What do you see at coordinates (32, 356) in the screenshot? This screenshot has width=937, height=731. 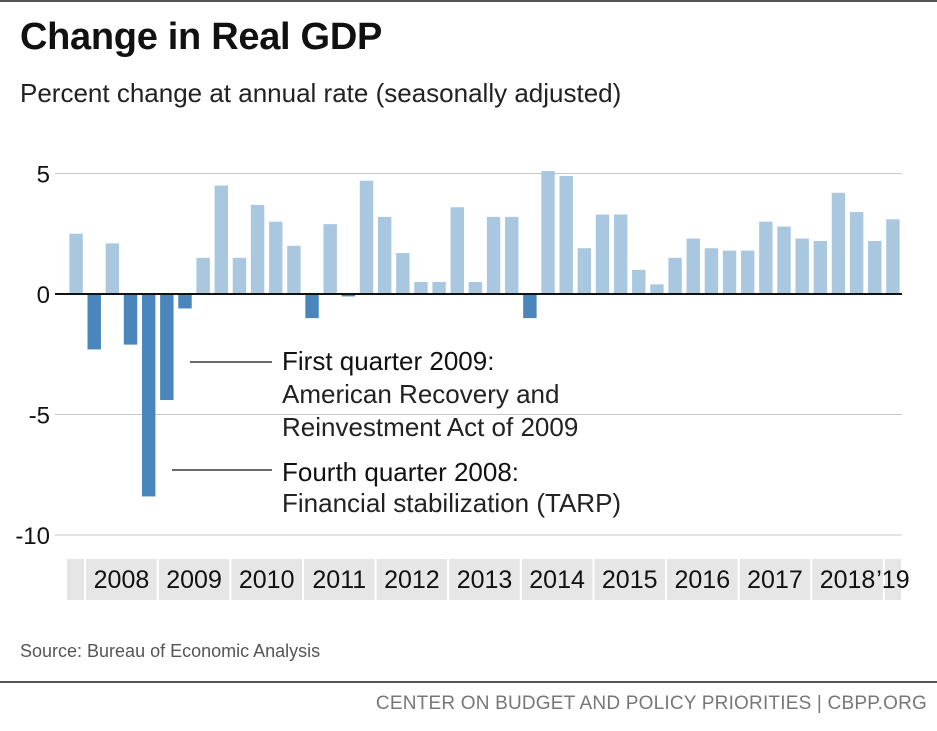 I see `y-axis-ticks: 5 0 -5 -10` at bounding box center [32, 356].